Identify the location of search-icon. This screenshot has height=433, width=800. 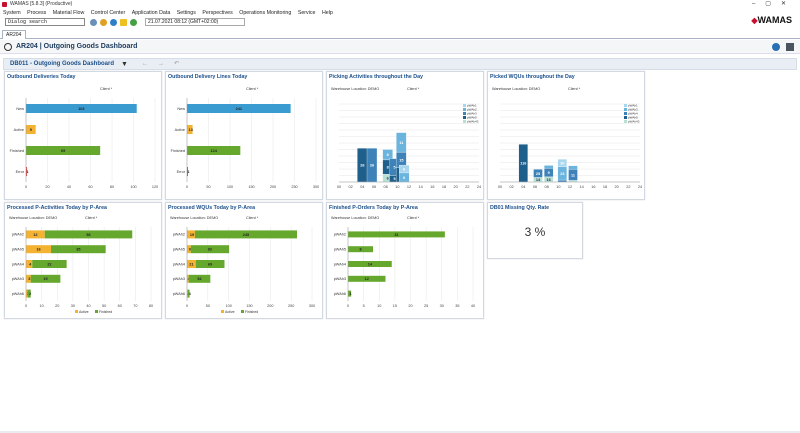
(93, 22).